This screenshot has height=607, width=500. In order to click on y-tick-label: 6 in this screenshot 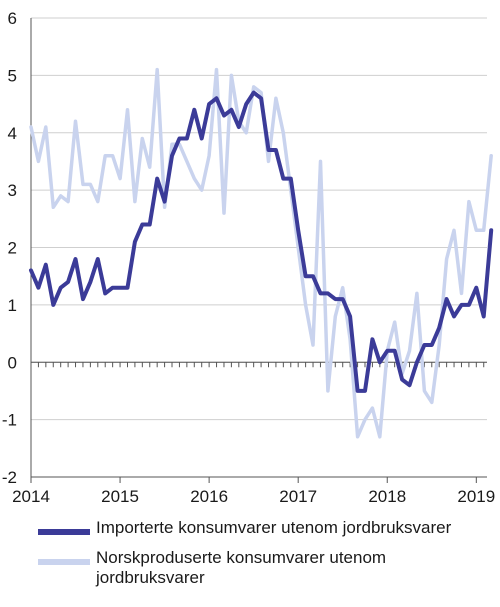, I will do `click(12, 18)`.